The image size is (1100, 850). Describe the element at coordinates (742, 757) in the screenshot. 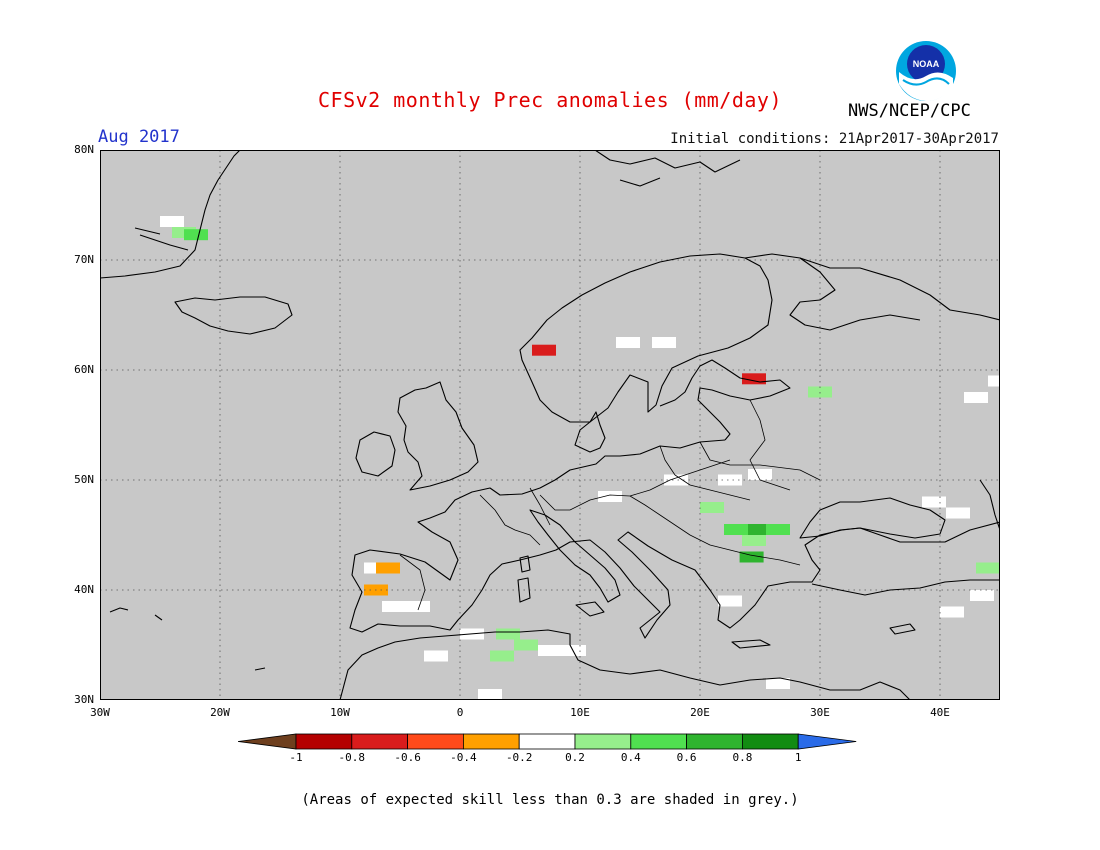

I see `colorbar-tick-label: 0.8` at that location.